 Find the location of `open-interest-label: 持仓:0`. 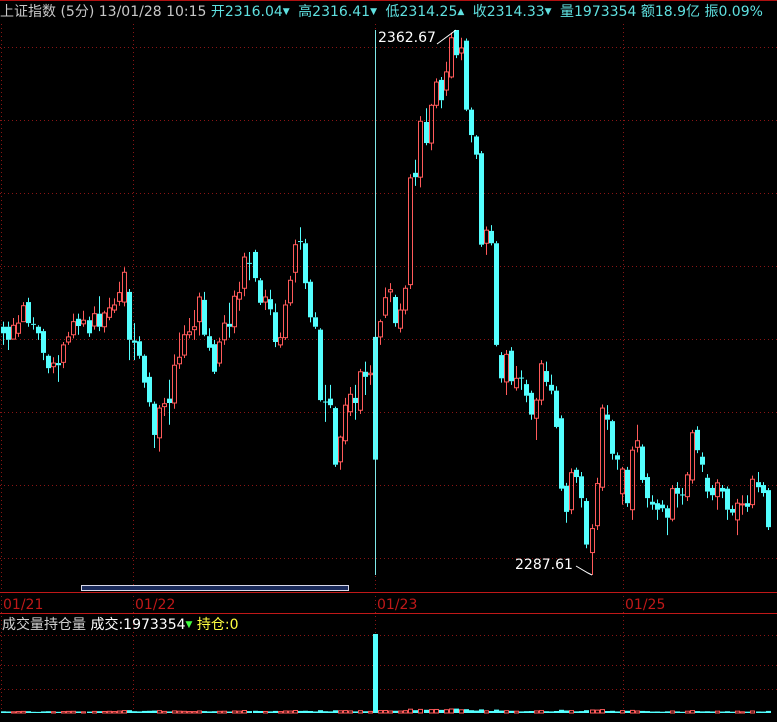

open-interest-label: 持仓:0 is located at coordinates (217, 625).